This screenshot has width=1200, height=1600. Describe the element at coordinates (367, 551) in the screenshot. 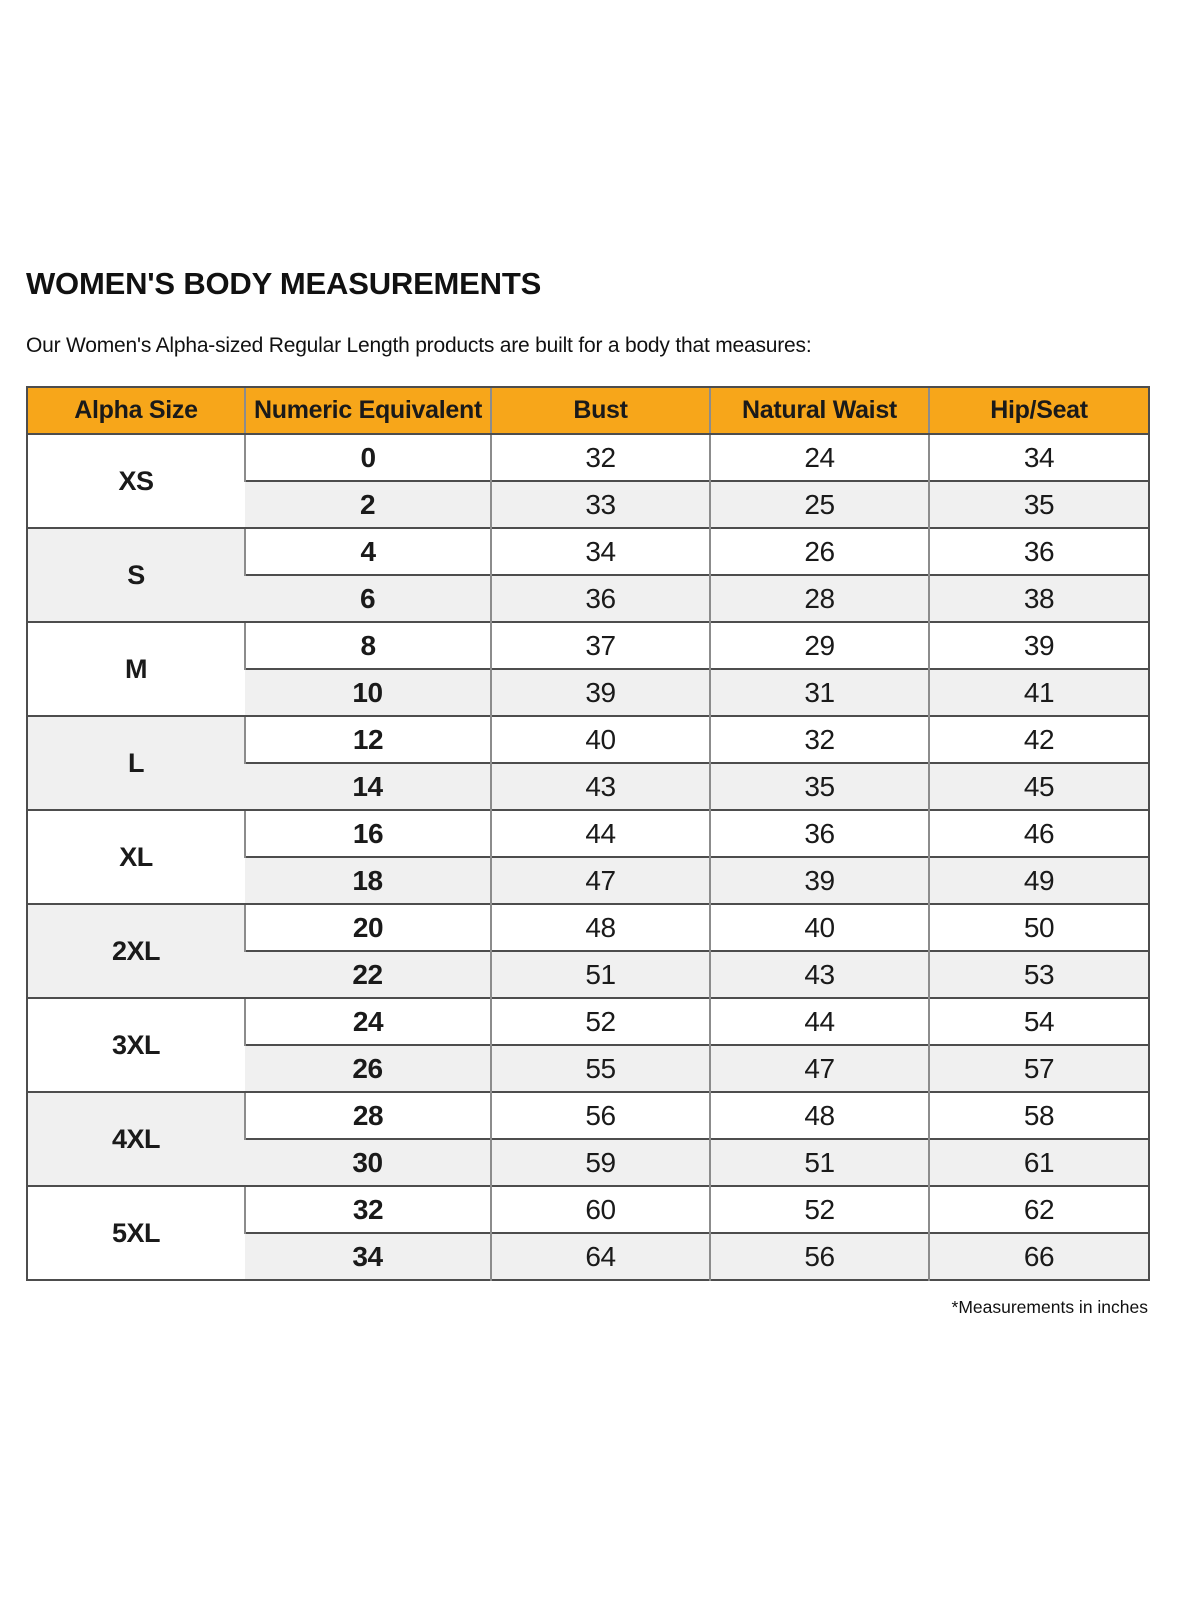

I see `numeric-cell: 4` at that location.